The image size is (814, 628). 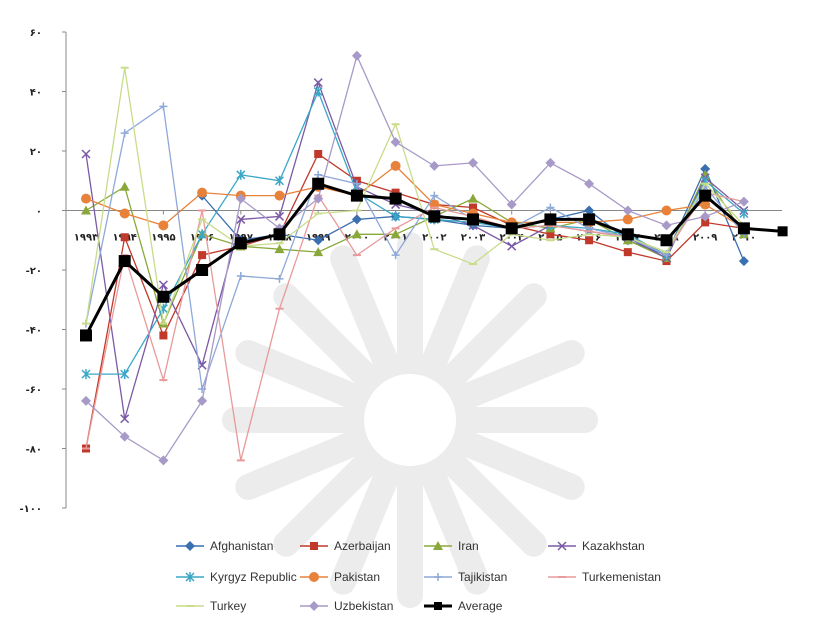 I want to click on legend-entry: Average, so click(x=463, y=606).